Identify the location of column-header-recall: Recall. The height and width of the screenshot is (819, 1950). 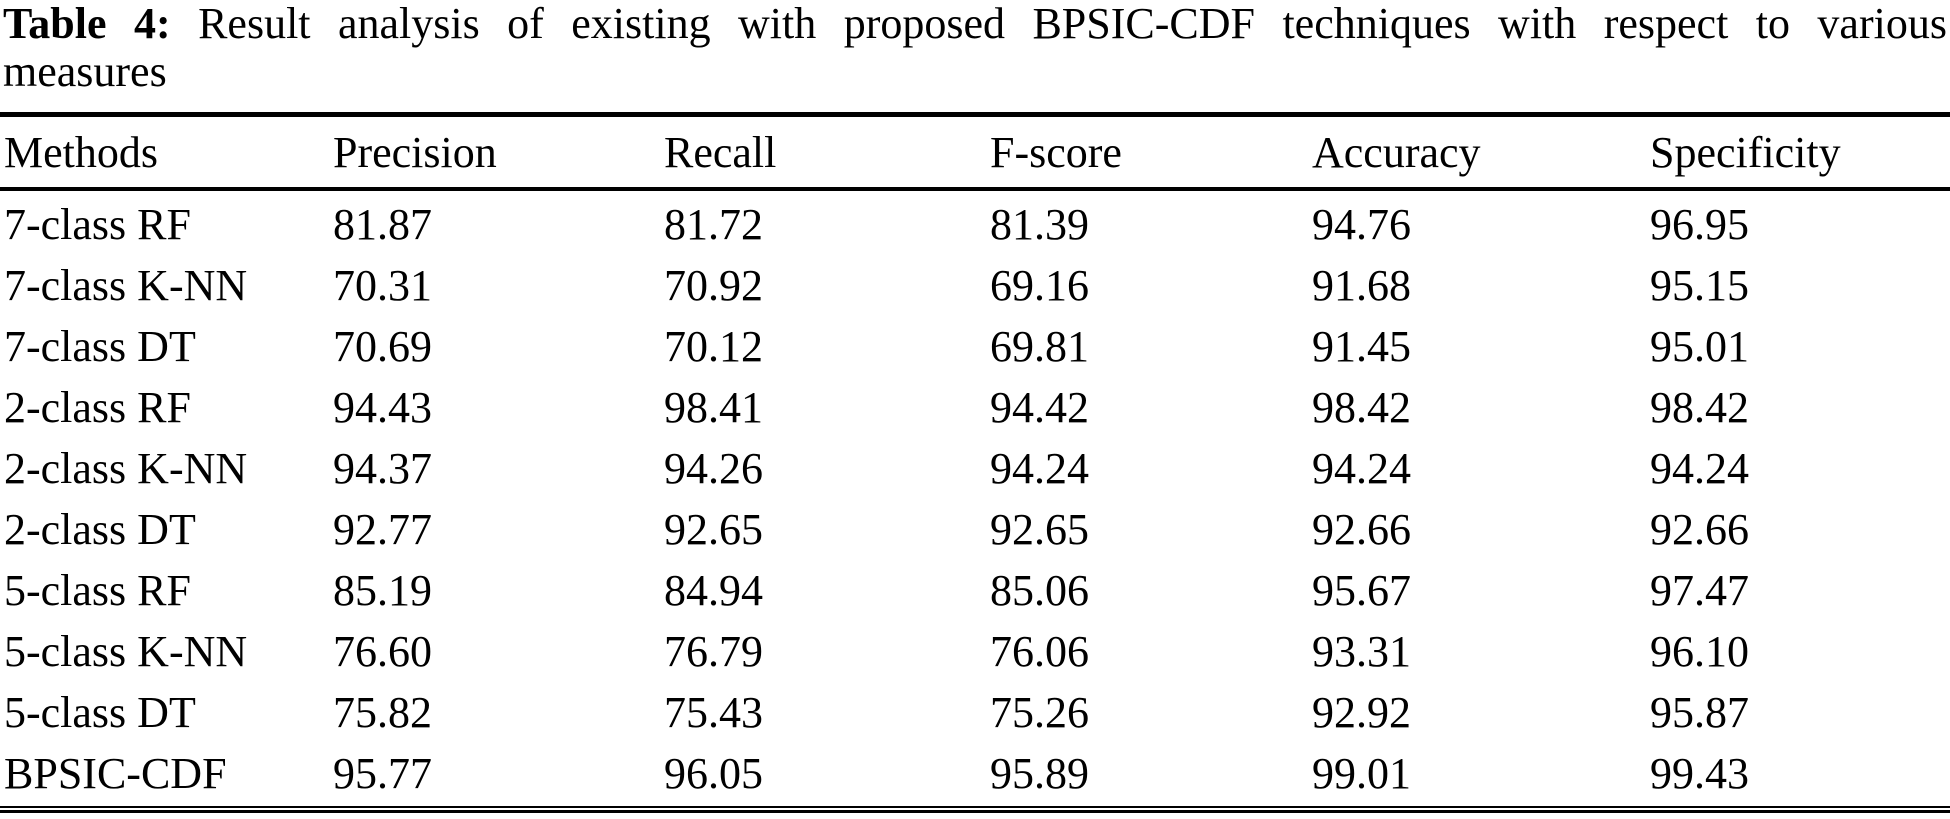
(827, 154).